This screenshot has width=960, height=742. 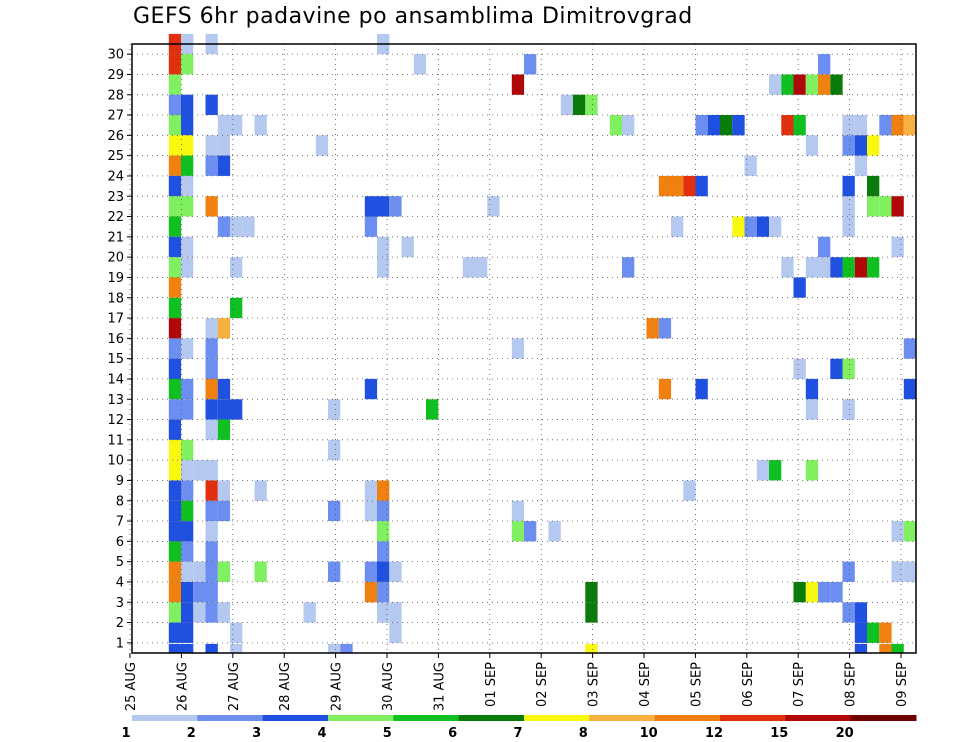 I want to click on colorbar-label: 15, so click(x=779, y=733).